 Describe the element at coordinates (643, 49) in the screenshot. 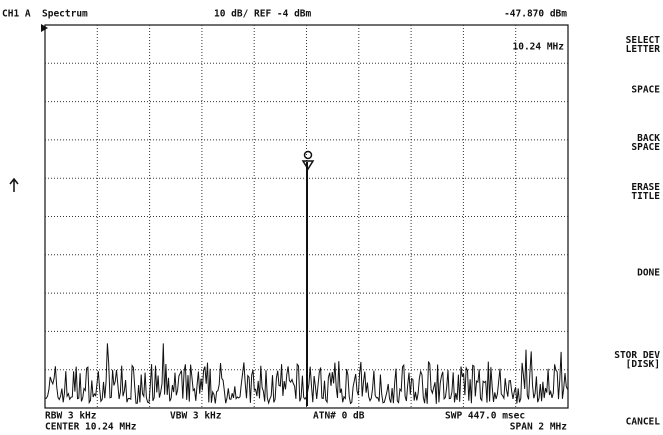

I see `softkey-label: LETTER` at that location.